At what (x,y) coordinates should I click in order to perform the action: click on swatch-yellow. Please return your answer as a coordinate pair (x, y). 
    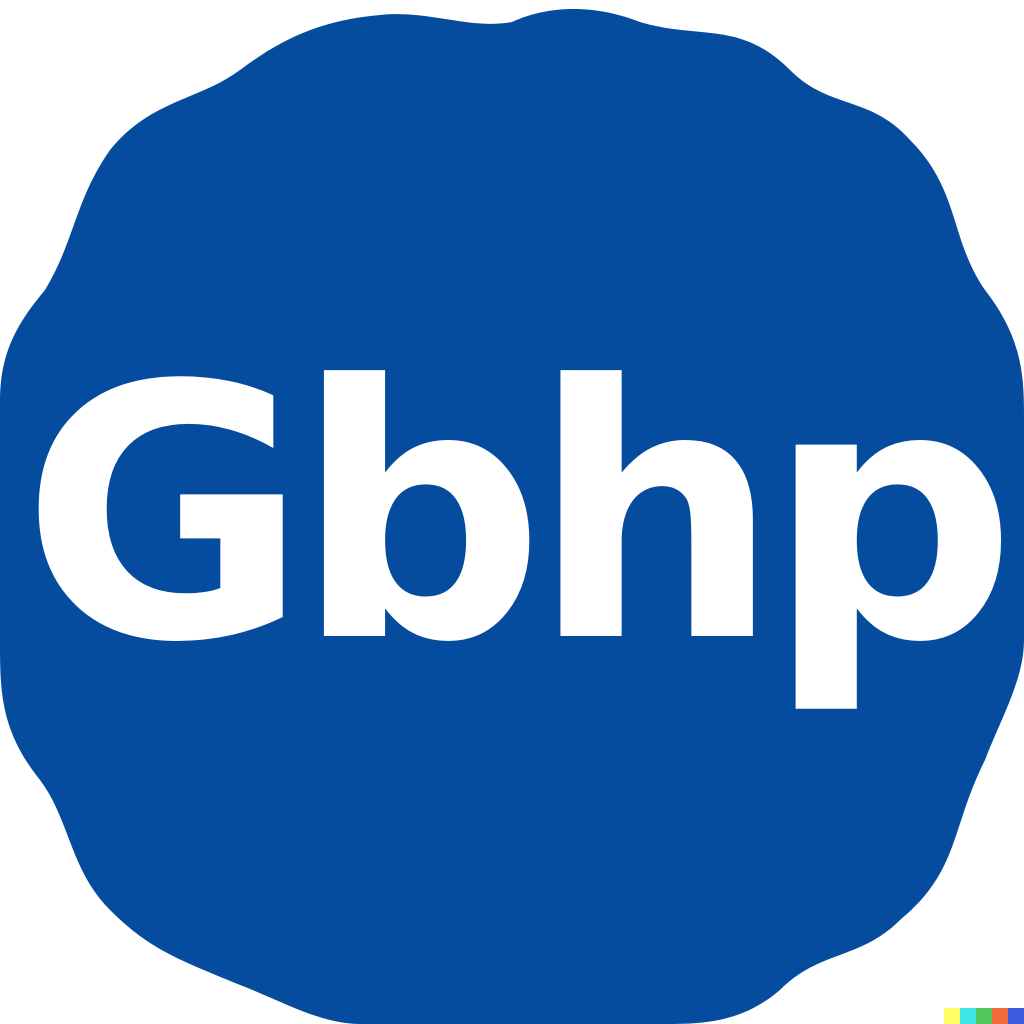
    Looking at the image, I should click on (952, 1016).